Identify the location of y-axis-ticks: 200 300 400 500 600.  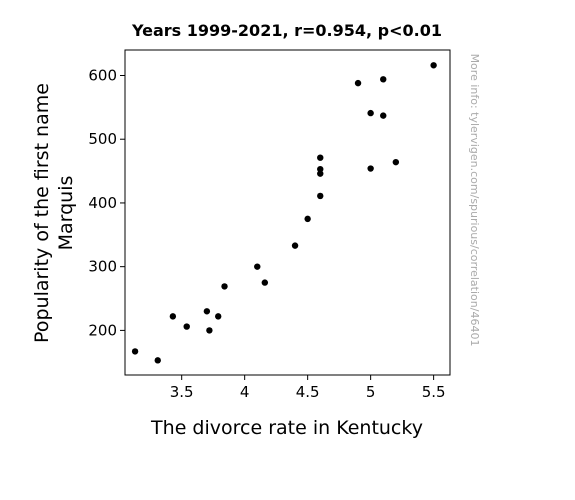
(106, 202).